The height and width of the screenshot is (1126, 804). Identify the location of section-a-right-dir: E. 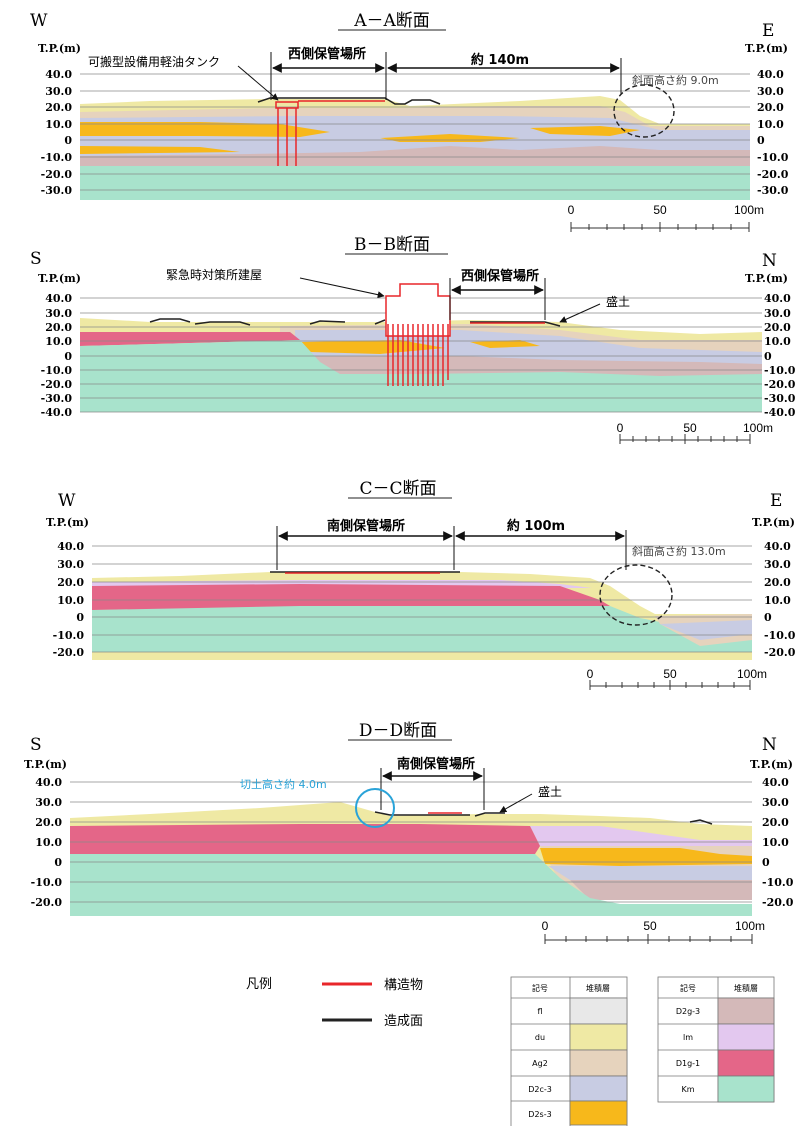
(768, 31).